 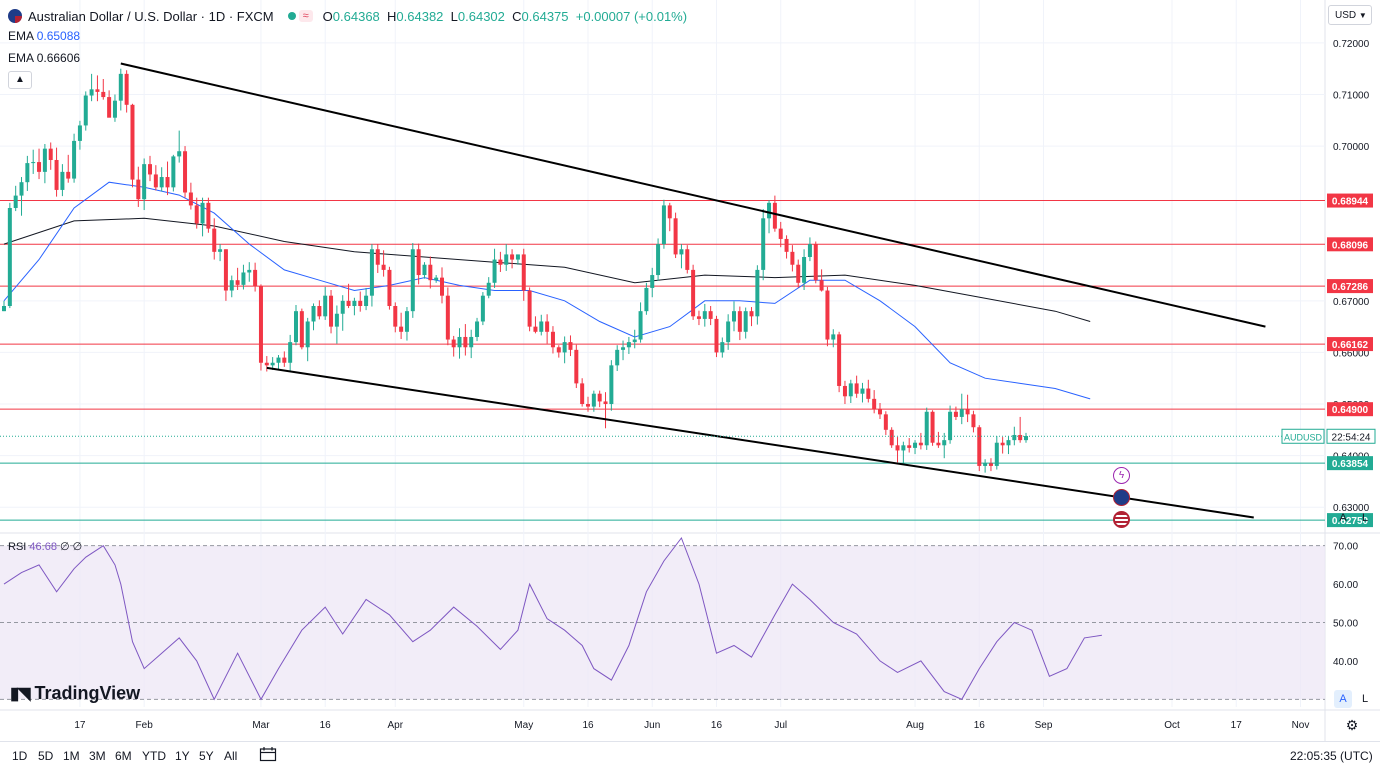 What do you see at coordinates (1343, 518) in the screenshot?
I see `auto-scale-button: A` at bounding box center [1343, 518].